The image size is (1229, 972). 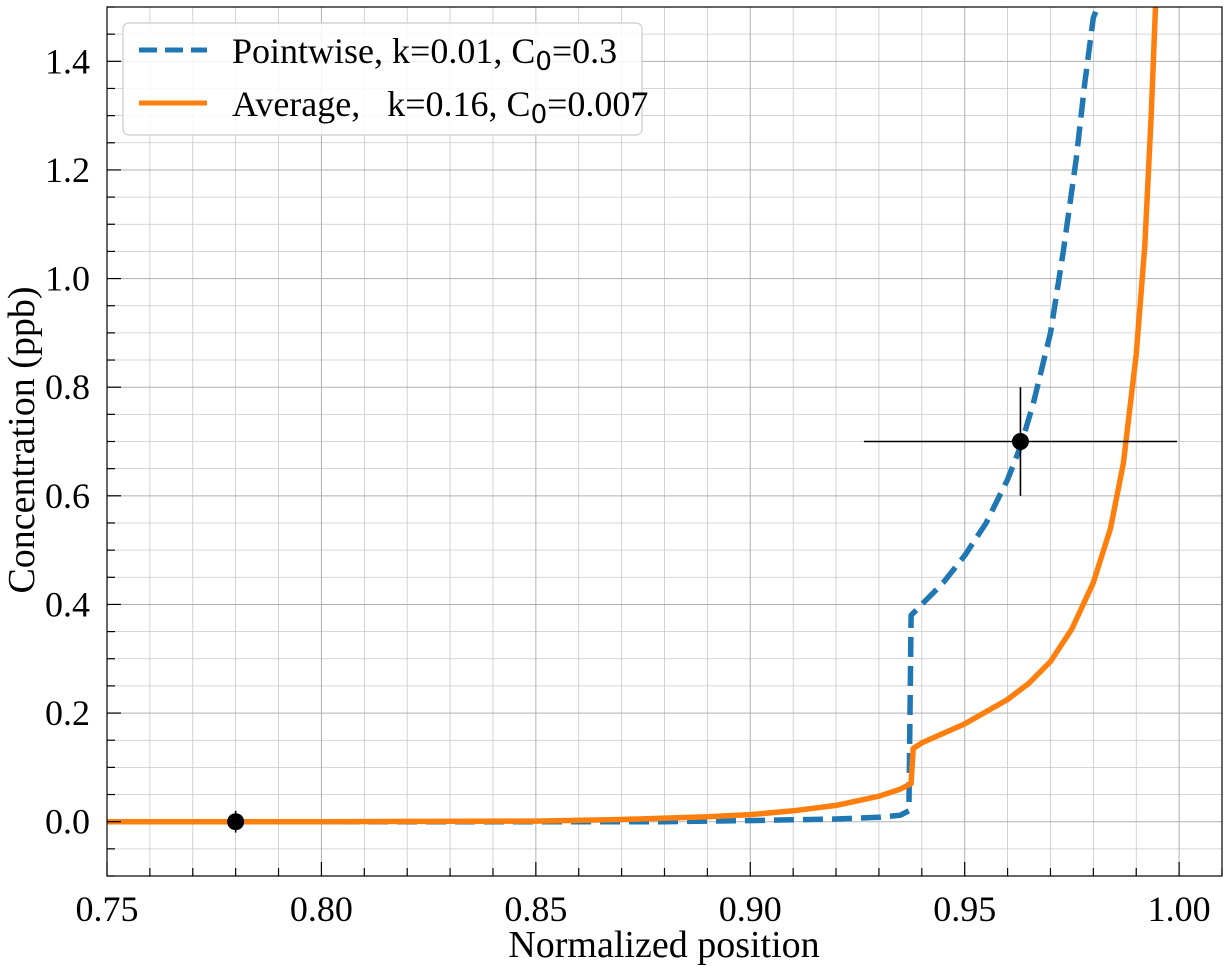 I want to click on x-tick-label: 0.85, so click(x=535, y=909).